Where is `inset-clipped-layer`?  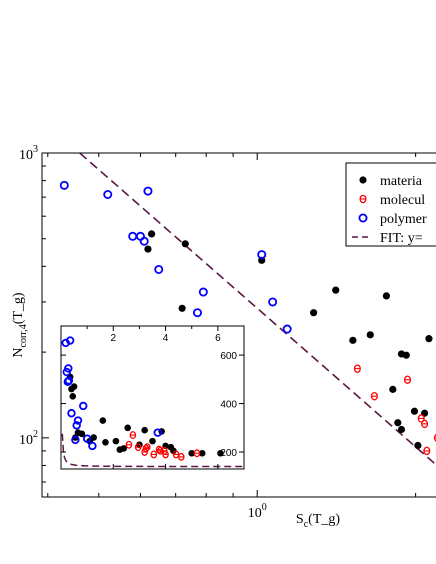 inset-clipped-layer is located at coordinates (152, 402).